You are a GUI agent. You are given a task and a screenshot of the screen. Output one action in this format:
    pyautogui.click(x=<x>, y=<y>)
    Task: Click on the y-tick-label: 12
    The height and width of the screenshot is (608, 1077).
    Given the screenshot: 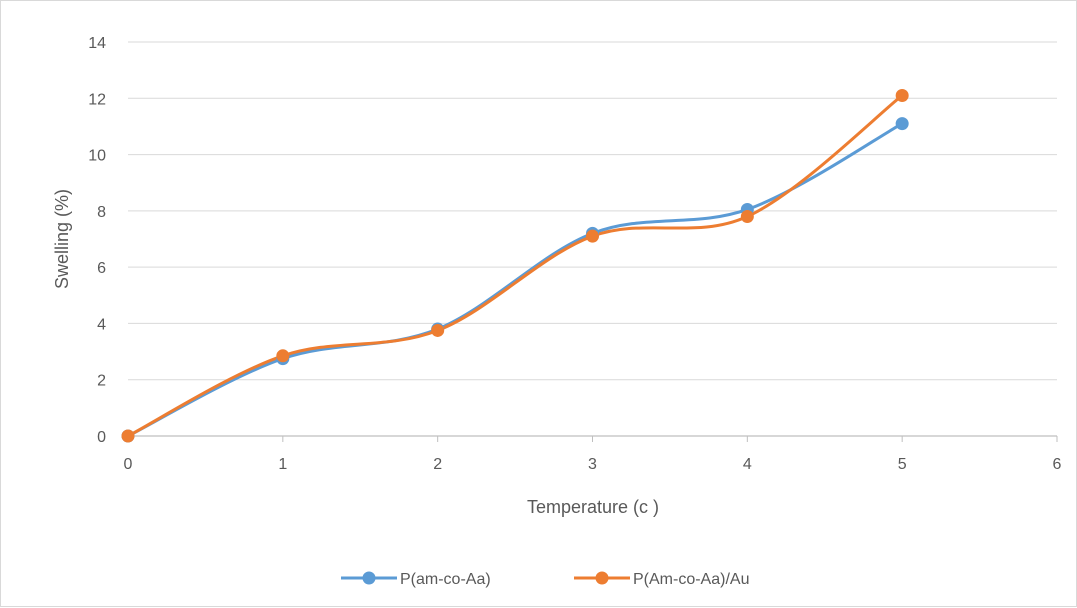 What is the action you would take?
    pyautogui.click(x=97, y=99)
    